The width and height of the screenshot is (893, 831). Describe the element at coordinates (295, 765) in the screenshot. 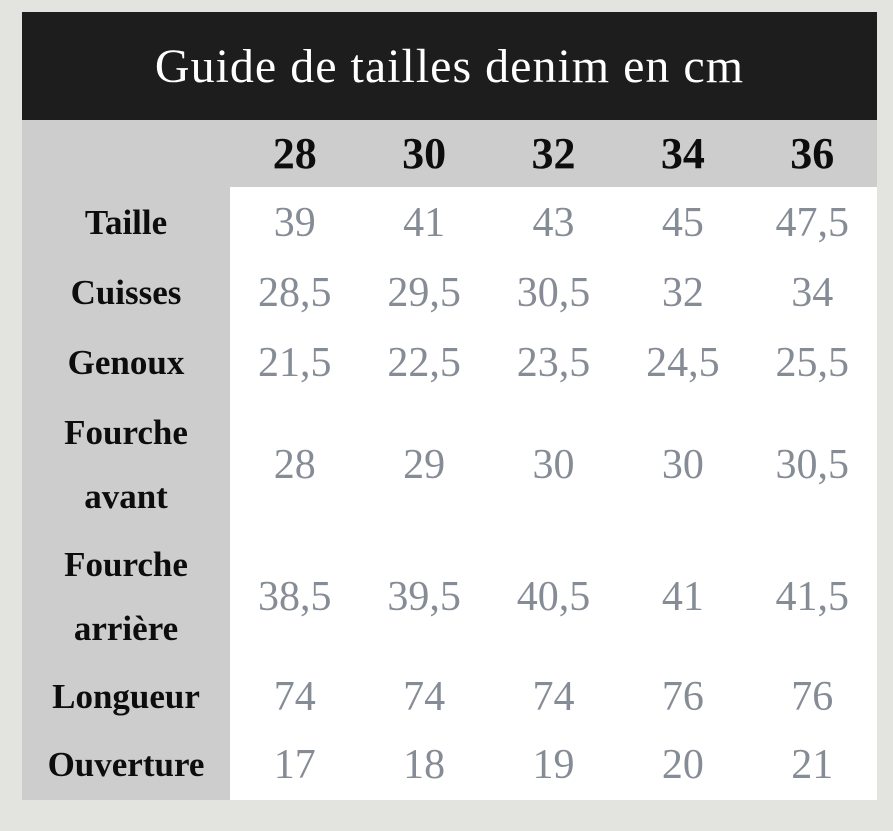

I see `table-cell: 17` at that location.